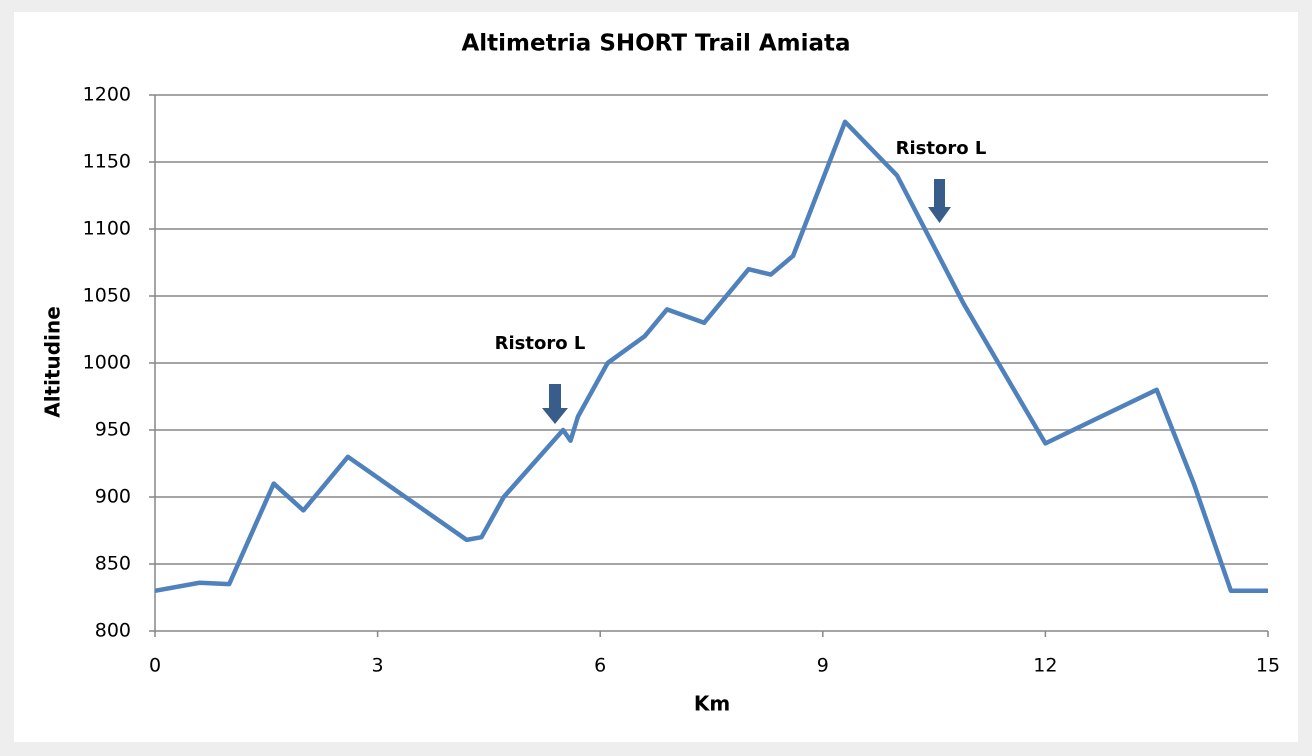 The height and width of the screenshot is (756, 1312). I want to click on y-tick-label: 1050, so click(107, 296).